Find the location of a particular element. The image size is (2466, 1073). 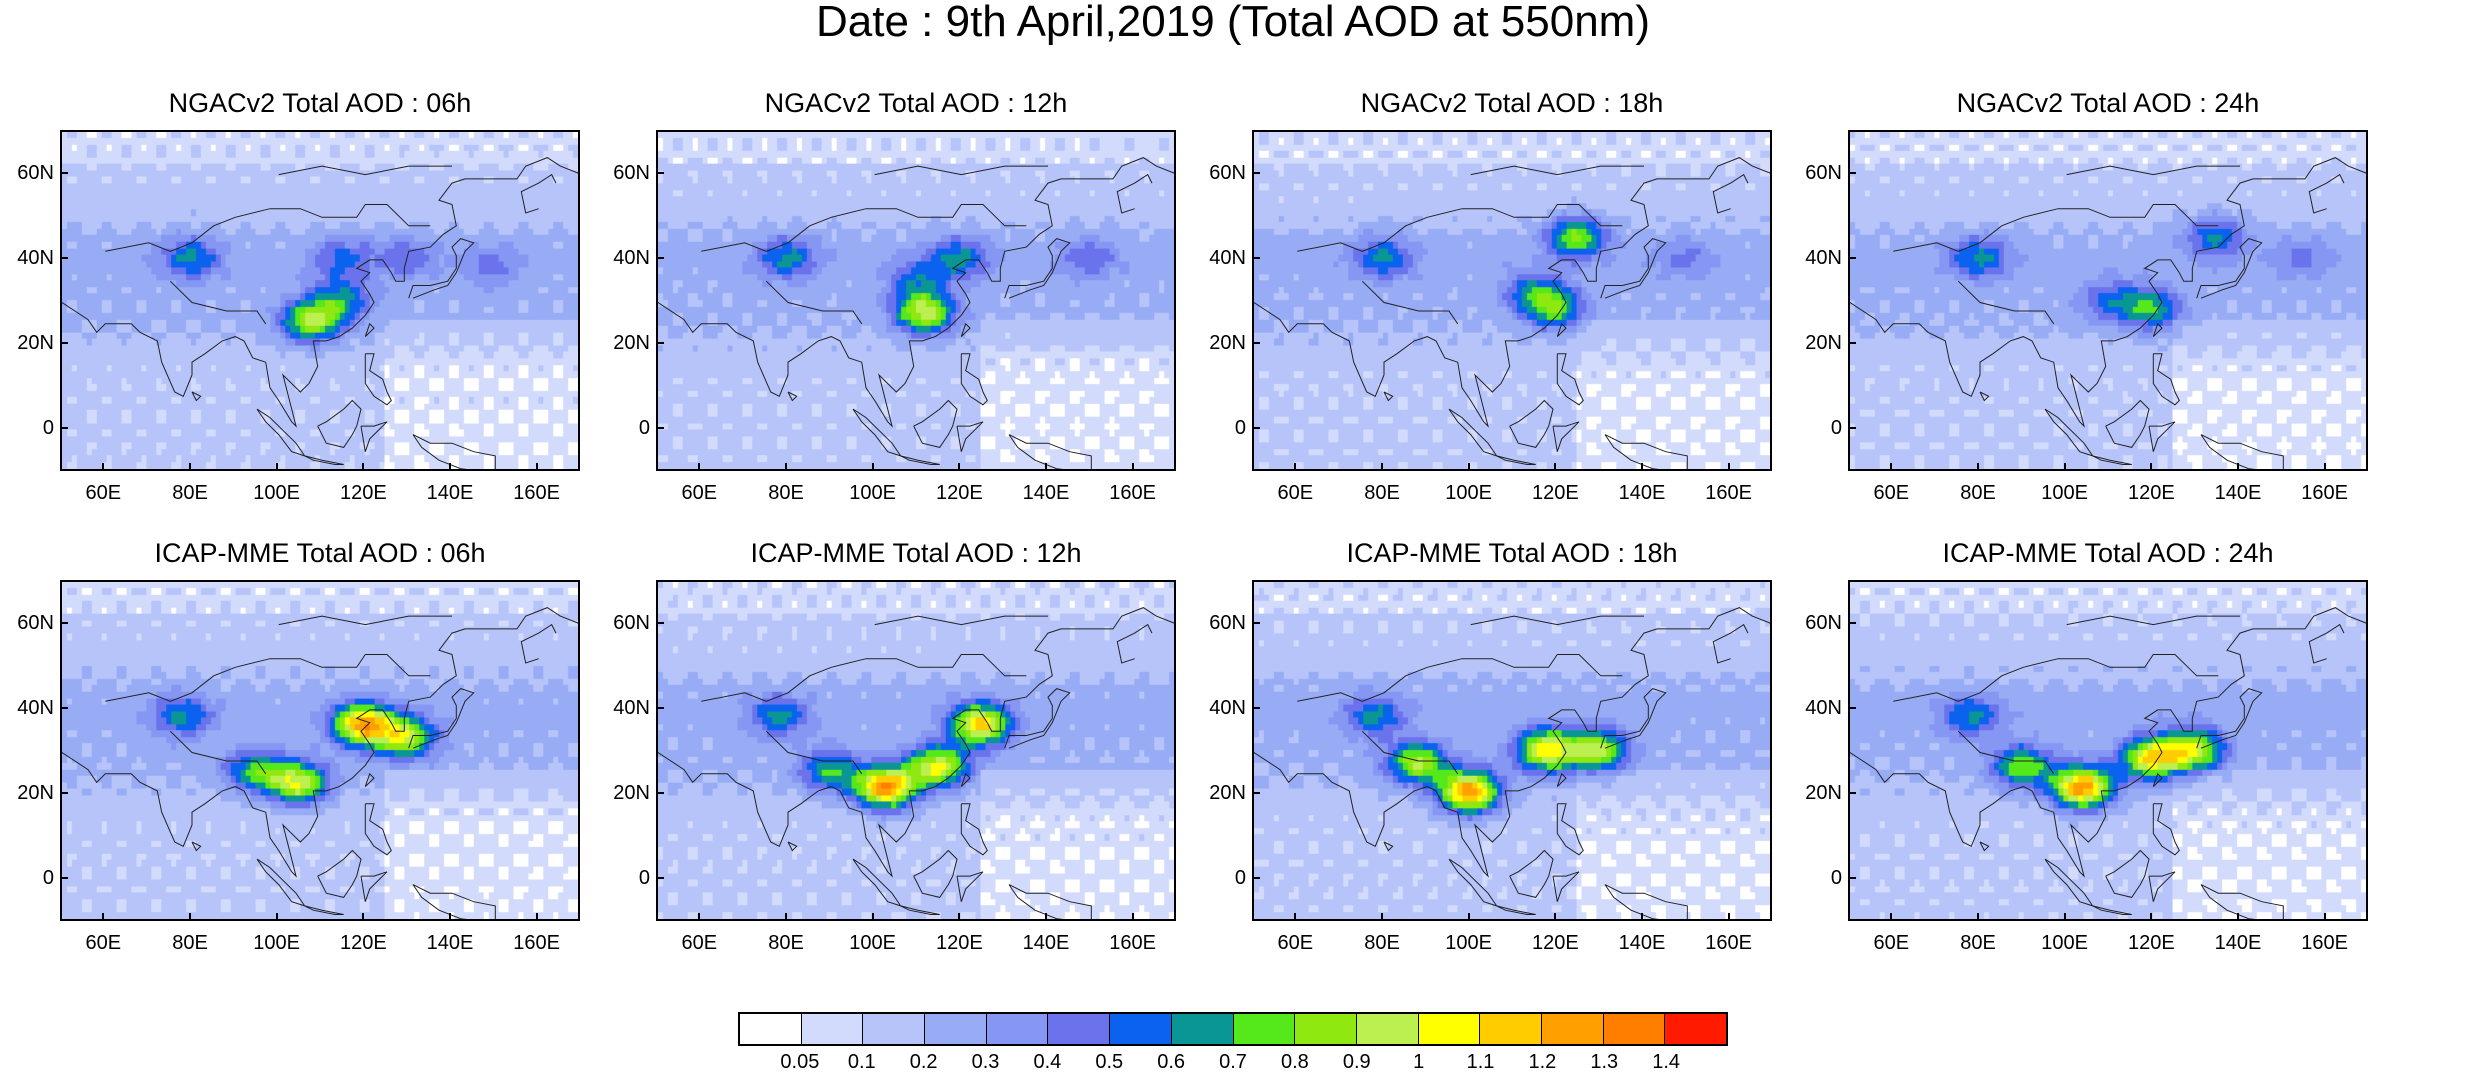

colorbar-label: 1.2 is located at coordinates (1542, 1062).